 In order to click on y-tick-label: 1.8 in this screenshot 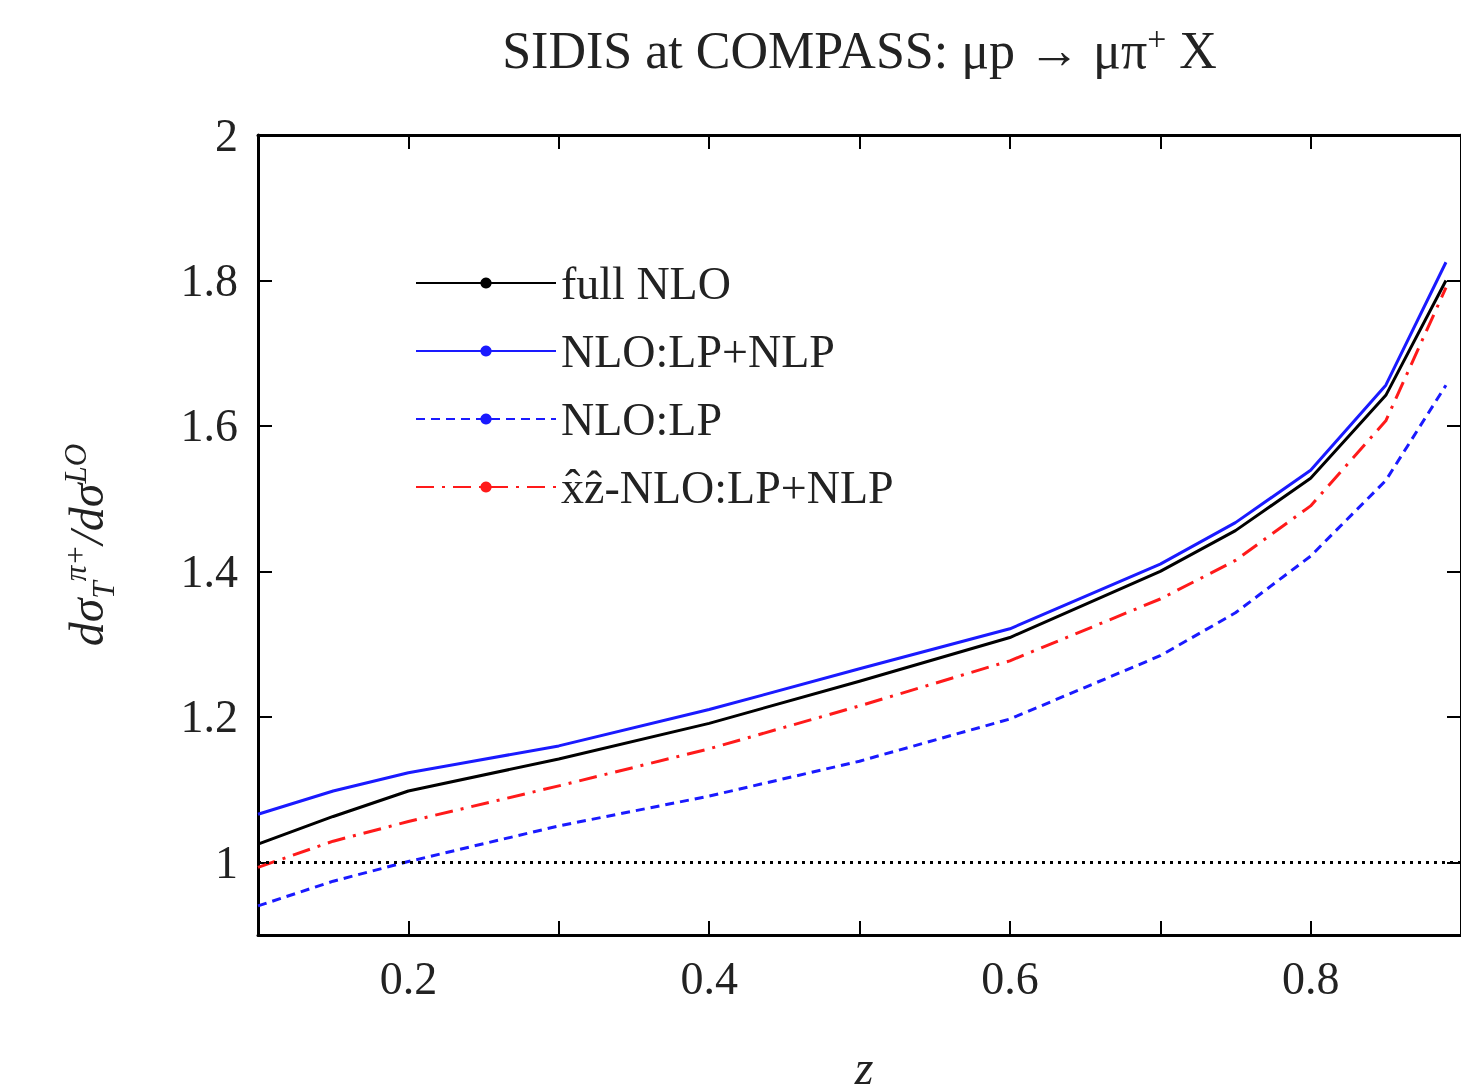, I will do `click(209, 280)`.